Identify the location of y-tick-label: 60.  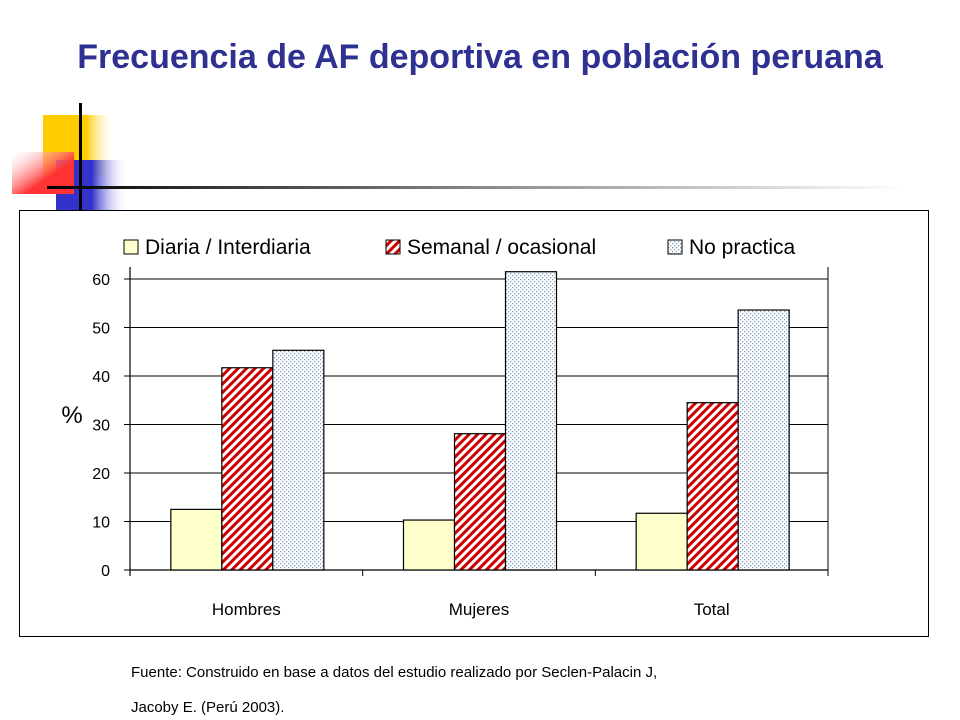
(101, 280).